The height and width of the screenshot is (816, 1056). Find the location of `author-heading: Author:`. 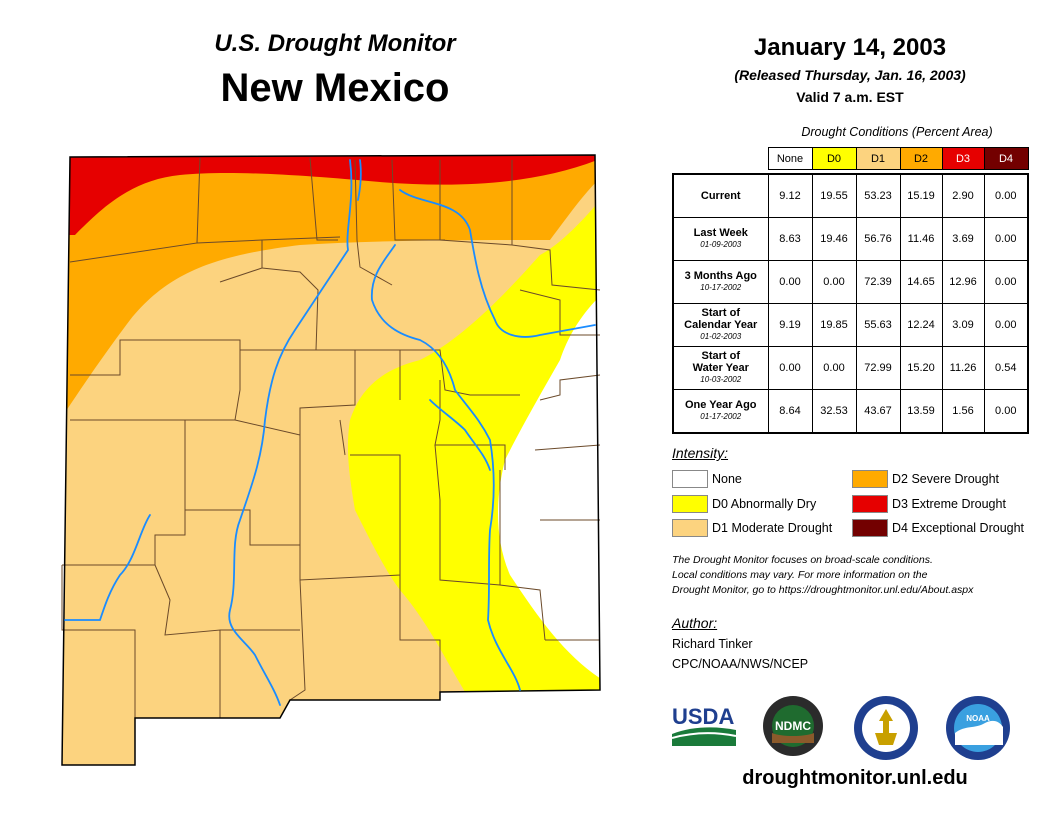

author-heading: Author: is located at coordinates (695, 623).